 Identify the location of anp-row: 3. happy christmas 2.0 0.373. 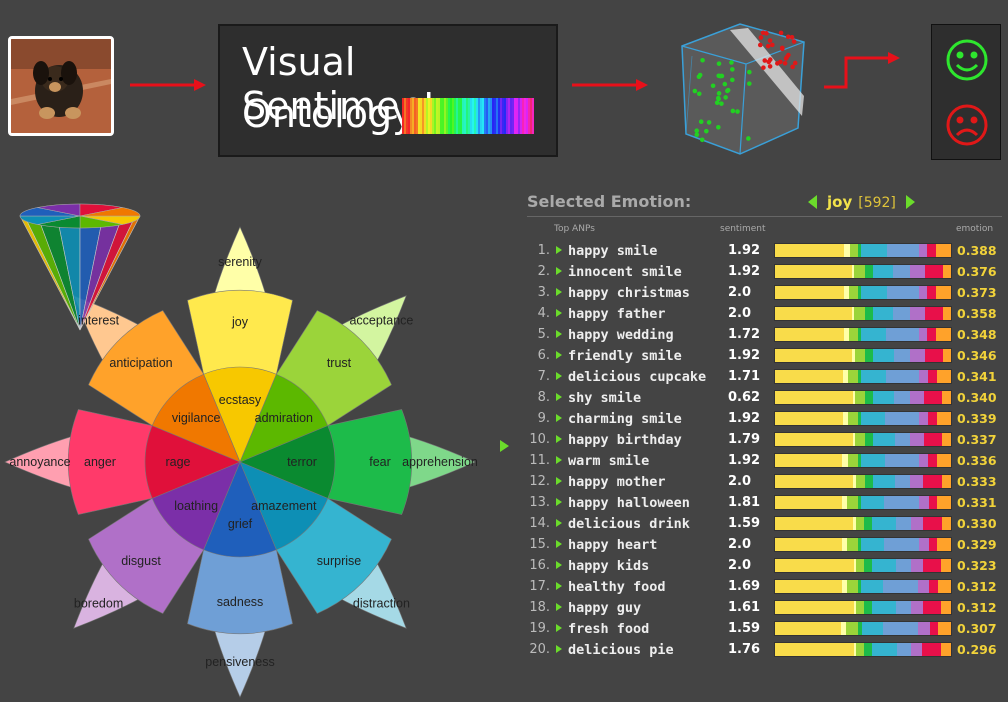
(764, 292).